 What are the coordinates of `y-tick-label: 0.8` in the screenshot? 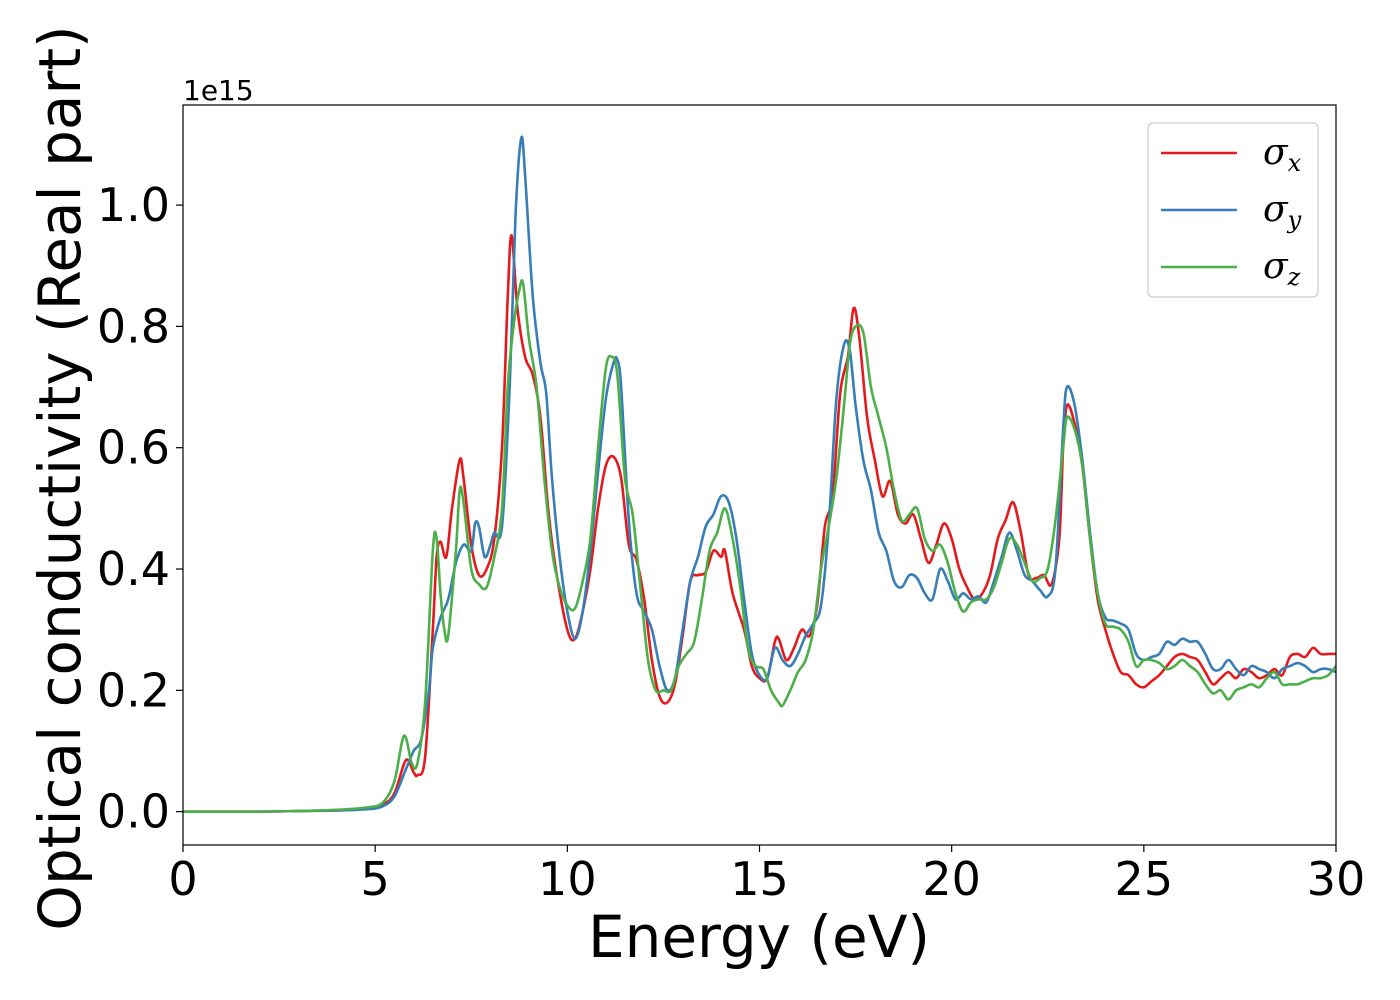 It's located at (133, 326).